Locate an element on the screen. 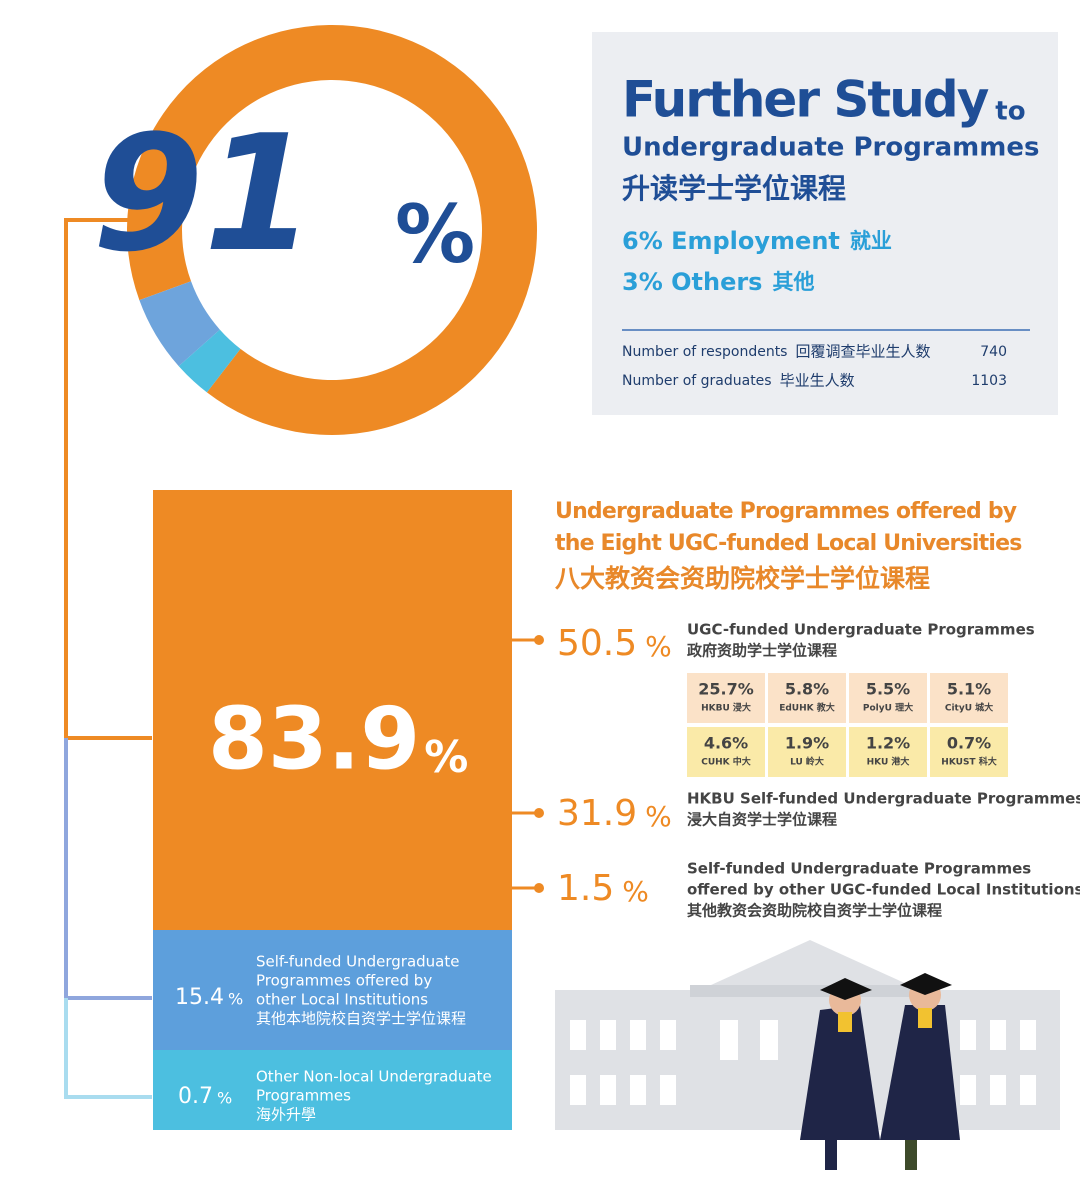  title-to: to is located at coordinates (1010, 112).